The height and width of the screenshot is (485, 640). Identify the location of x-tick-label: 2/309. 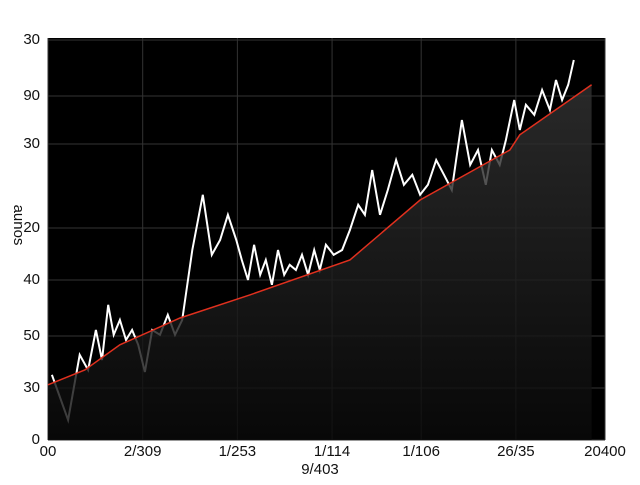
(143, 451).